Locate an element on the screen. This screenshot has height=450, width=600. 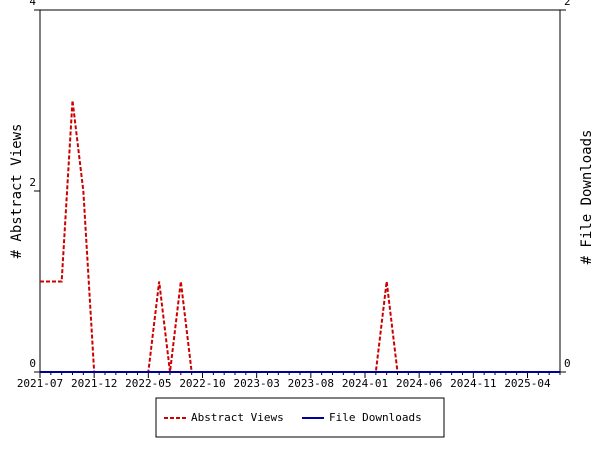
x-tick-label: 2021-07 is located at coordinates (40, 383).